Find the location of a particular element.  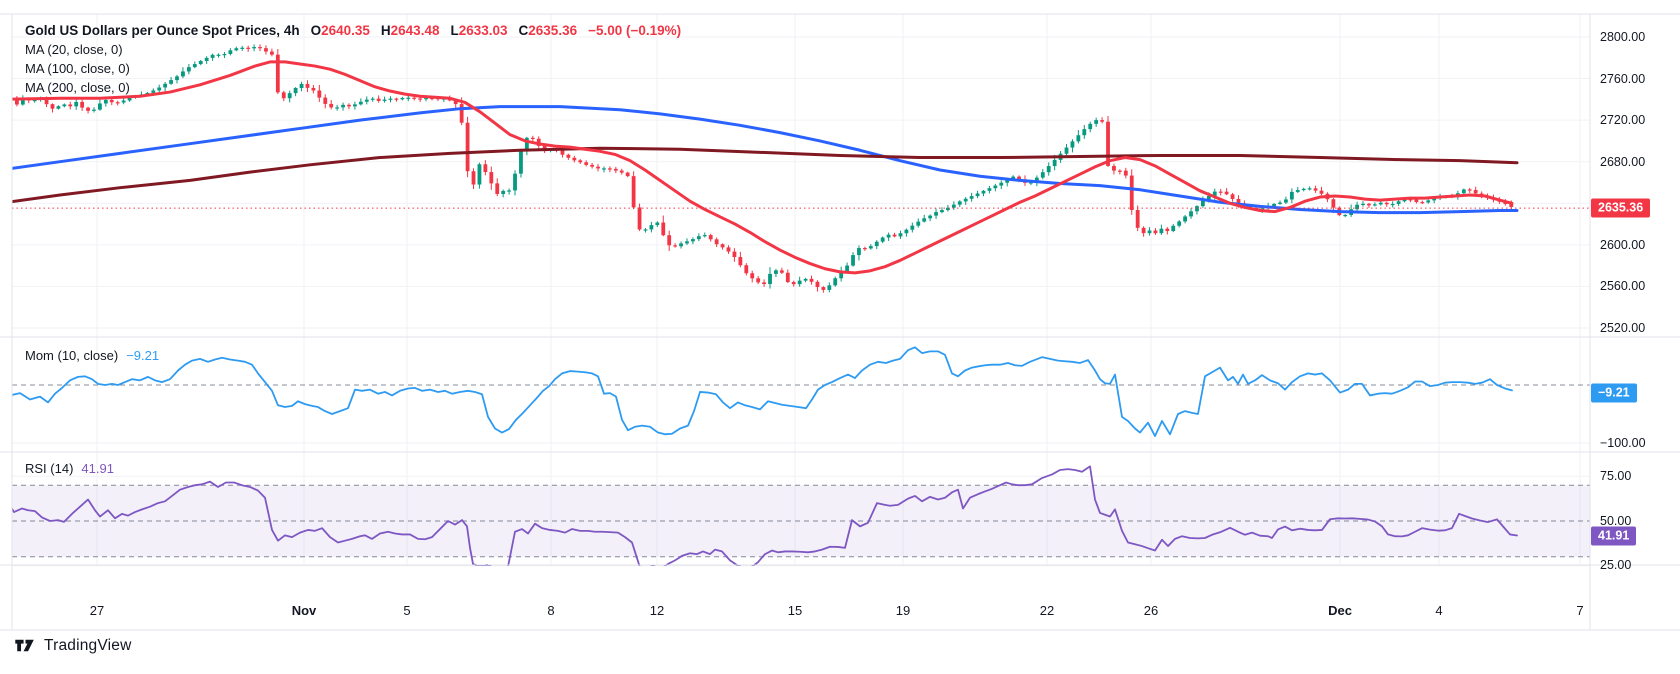

rsi-legend: RSI (14) 41.91 is located at coordinates (69, 468).